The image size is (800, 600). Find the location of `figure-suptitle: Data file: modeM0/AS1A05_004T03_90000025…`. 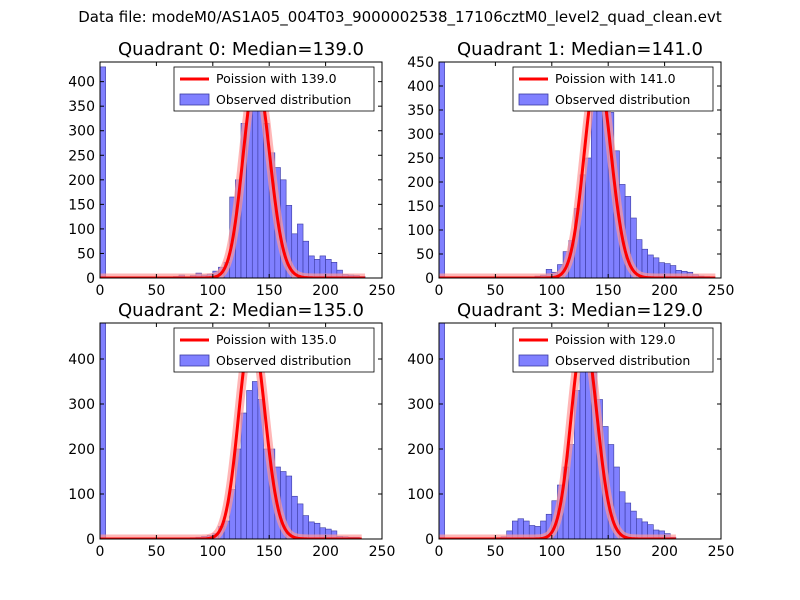

figure-suptitle: Data file: modeM0/AS1A05_004T03_90000025… is located at coordinates (400, 17).